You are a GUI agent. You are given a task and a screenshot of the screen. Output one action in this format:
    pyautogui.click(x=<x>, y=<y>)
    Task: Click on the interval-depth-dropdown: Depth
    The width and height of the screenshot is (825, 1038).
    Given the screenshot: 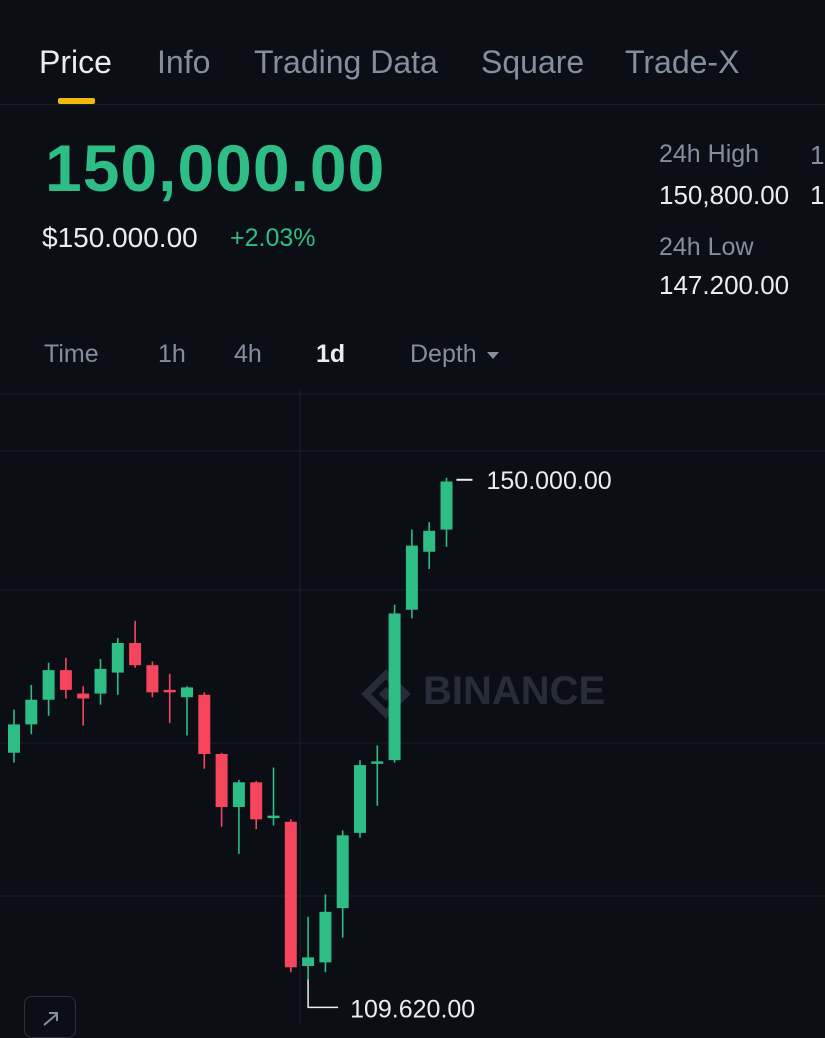 What is the action you would take?
    pyautogui.click(x=454, y=354)
    